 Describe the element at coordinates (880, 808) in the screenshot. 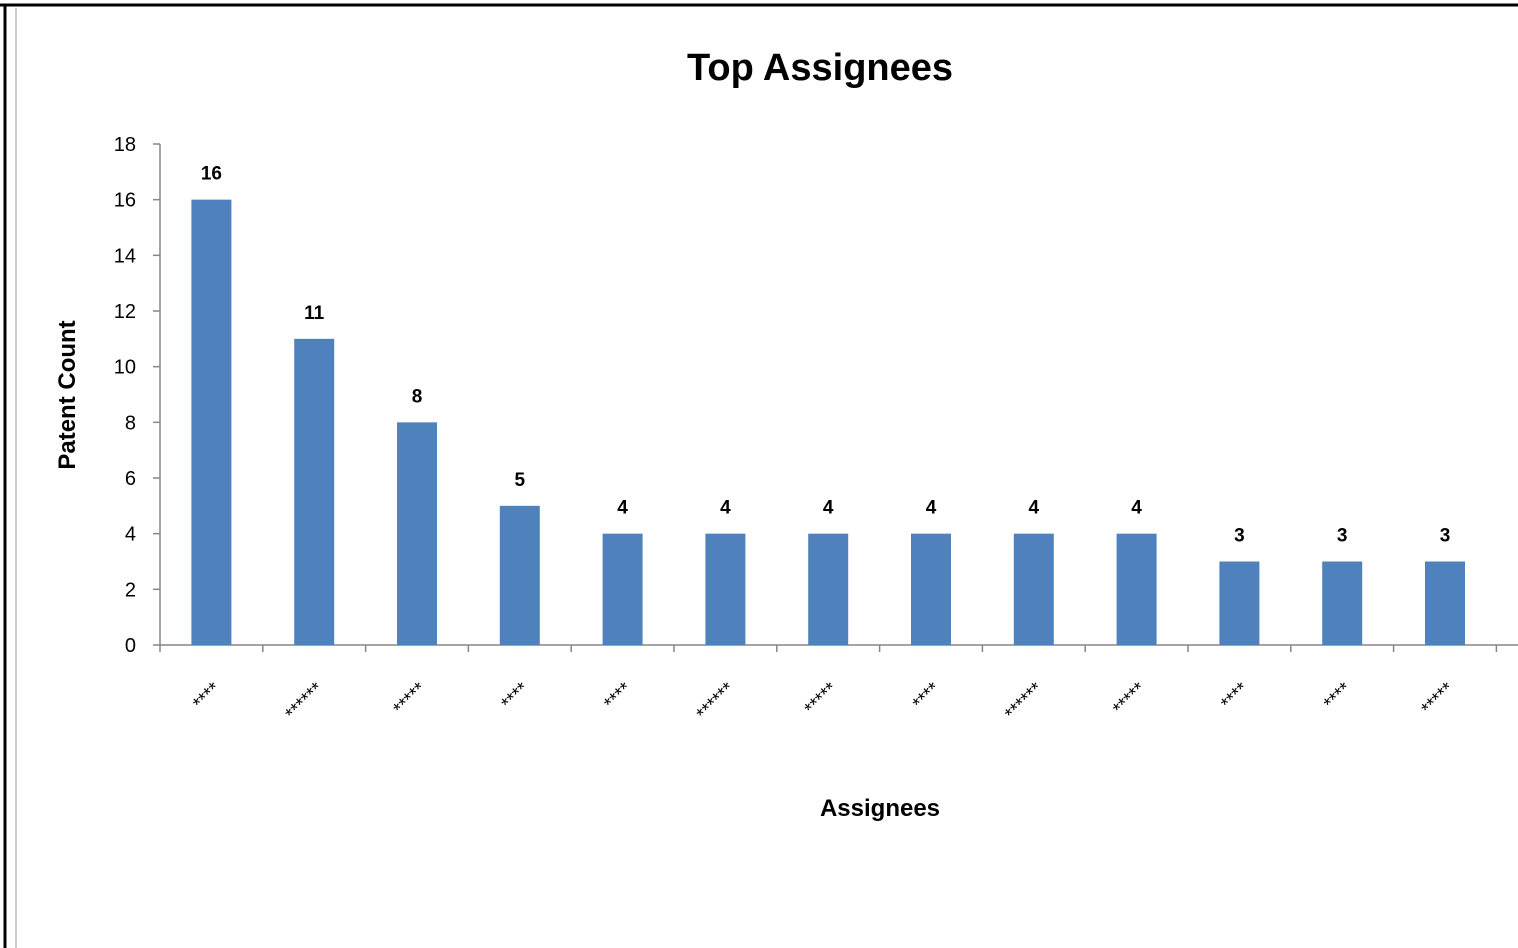

I see `x-axis-title: Assignees` at that location.